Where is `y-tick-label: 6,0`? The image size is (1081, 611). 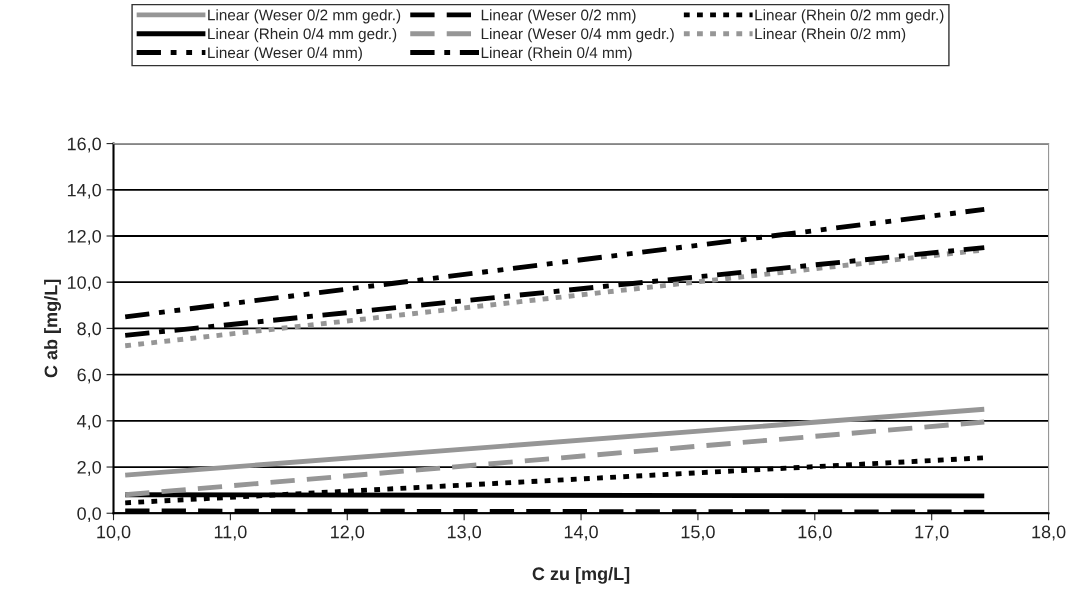
y-tick-label: 6,0 is located at coordinates (89, 376).